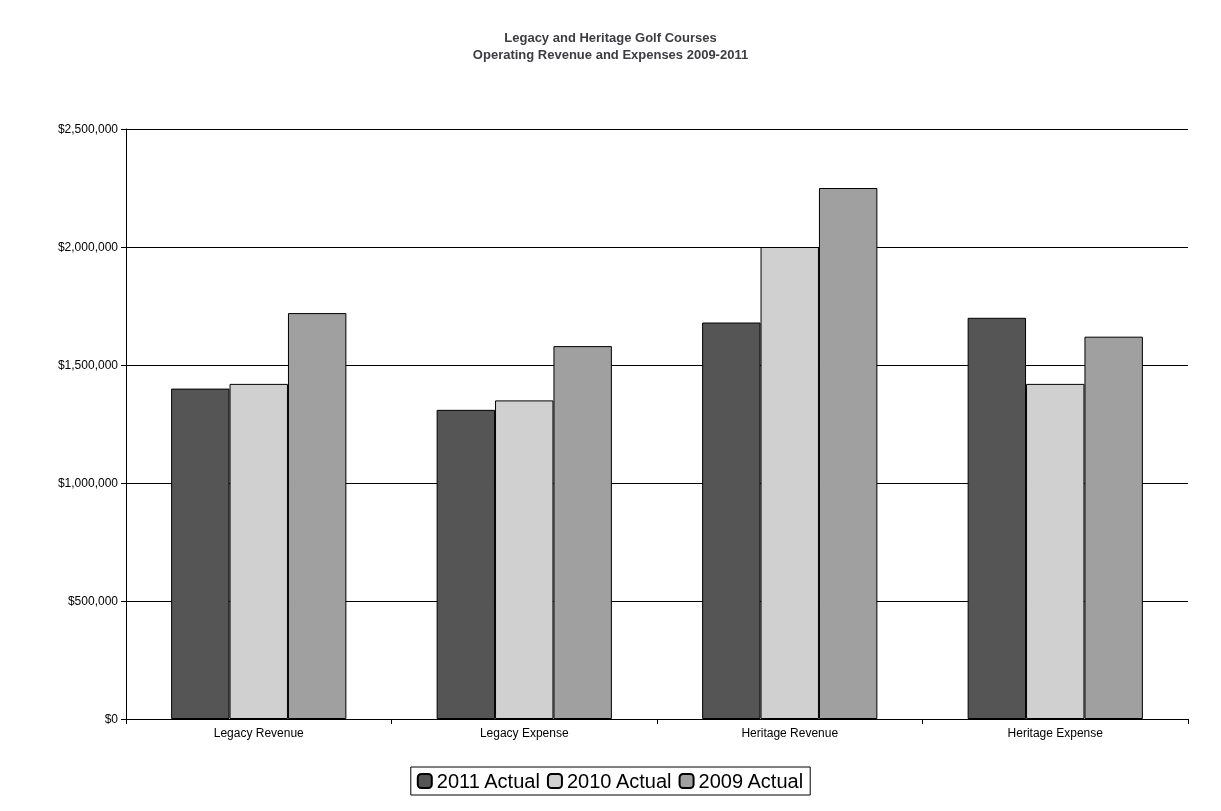  Describe the element at coordinates (751, 781) in the screenshot. I see `legend-label: 2009 Actual` at that location.